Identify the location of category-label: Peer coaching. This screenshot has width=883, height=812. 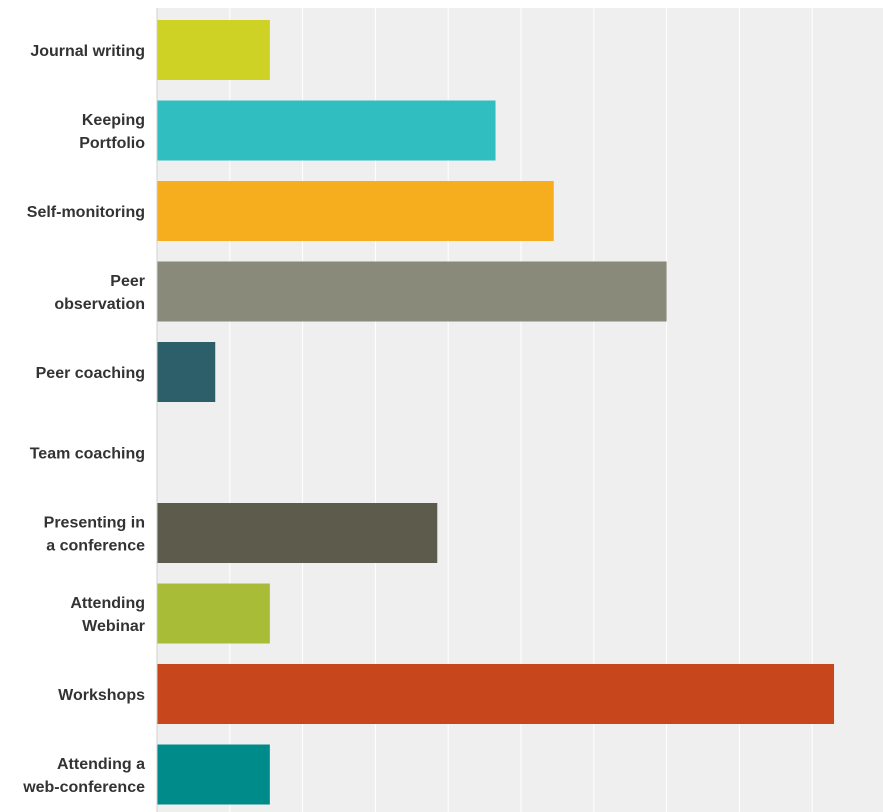
(90, 373).